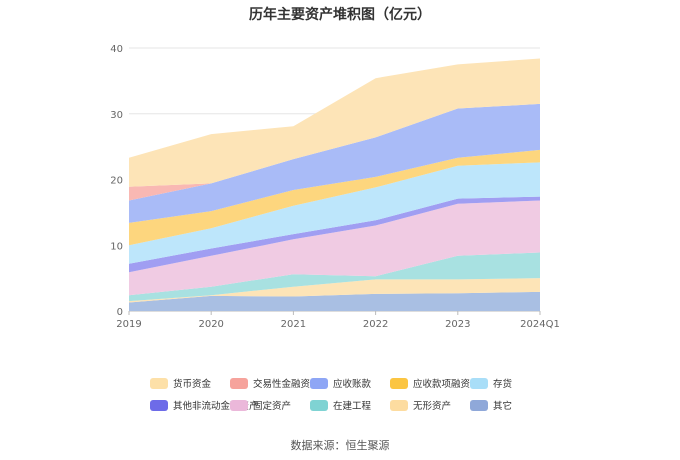  Describe the element at coordinates (116, 181) in the screenshot. I see `y-tick-label: 20` at that location.